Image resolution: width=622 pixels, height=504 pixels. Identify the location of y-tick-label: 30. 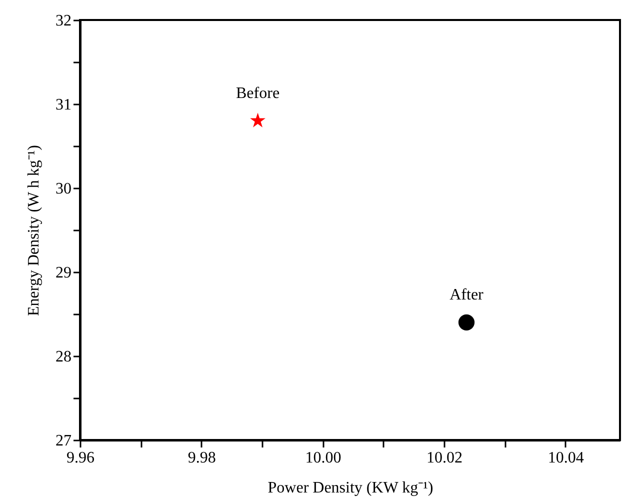
(64, 189).